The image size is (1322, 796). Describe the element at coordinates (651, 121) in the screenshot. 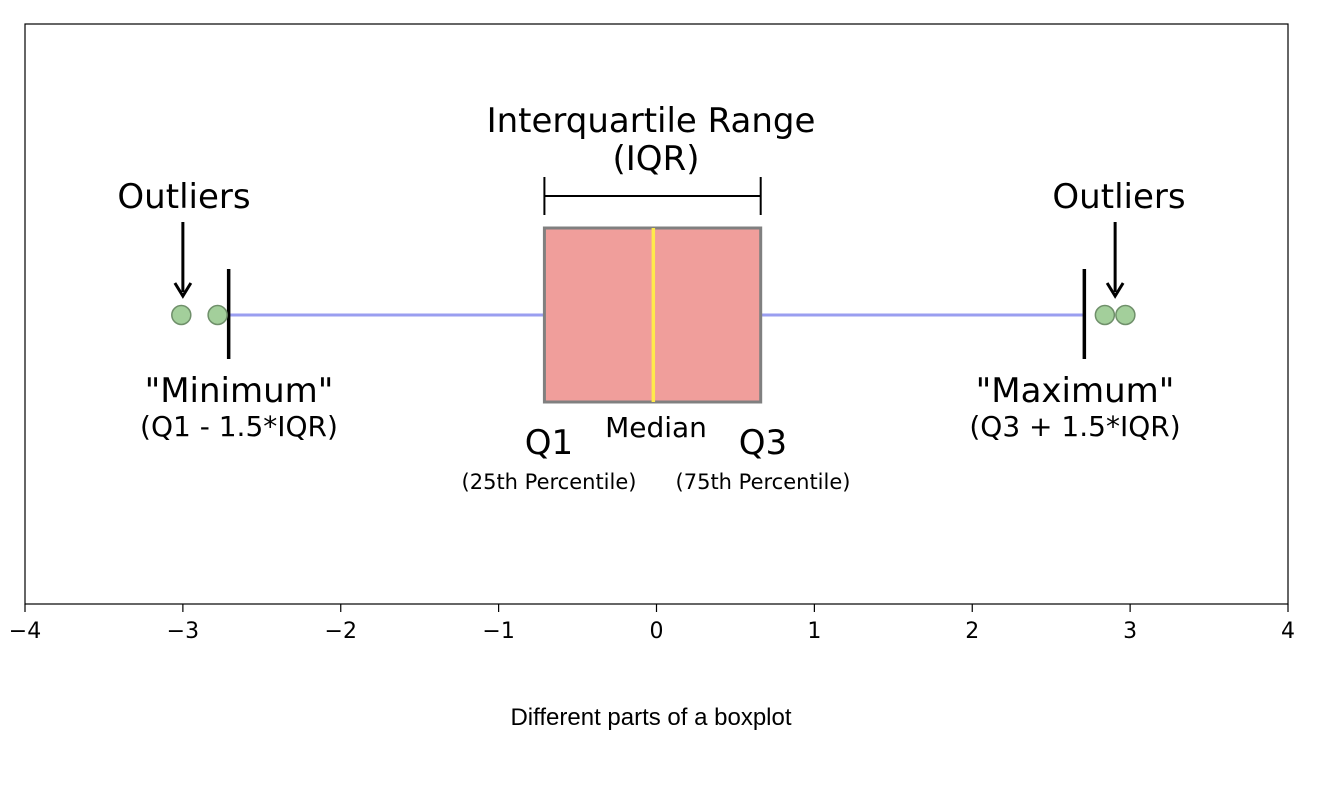

I see `iqr-title: Interquartile Range` at that location.